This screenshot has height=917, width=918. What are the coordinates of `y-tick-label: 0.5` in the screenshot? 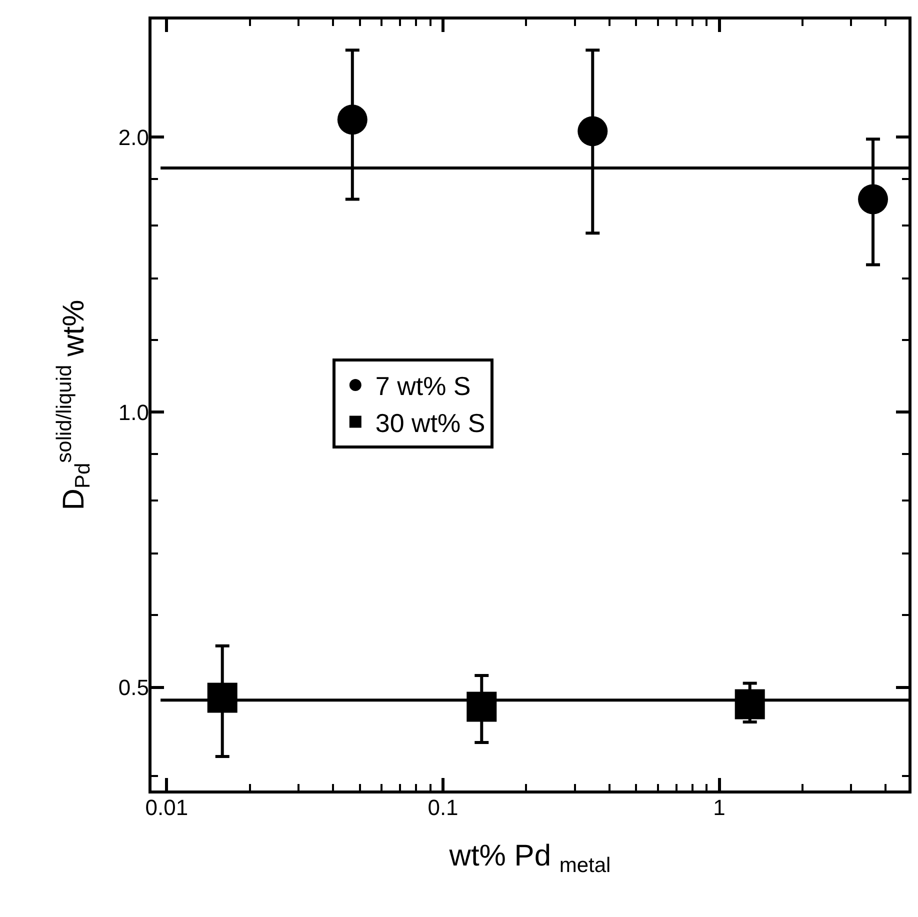 It's located at (133, 687).